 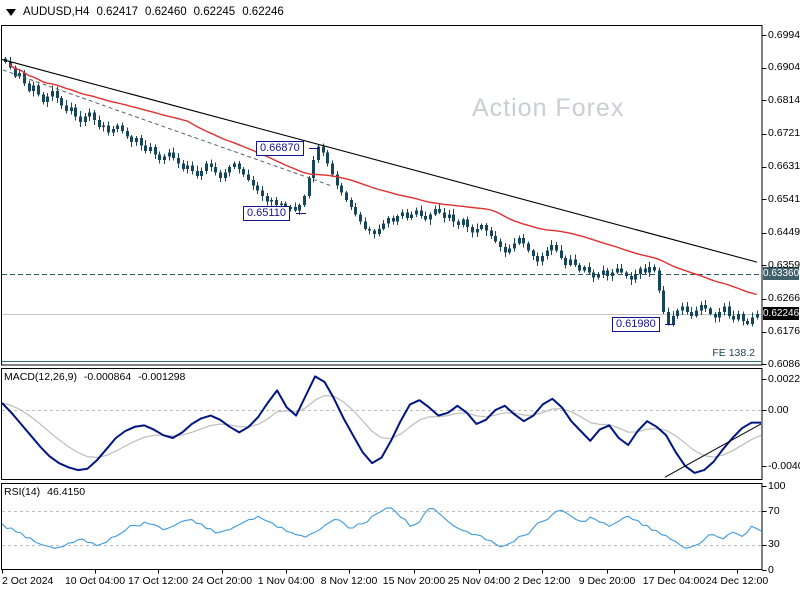 I want to click on main-y-axis-label: 0.65415, so click(x=784, y=198).